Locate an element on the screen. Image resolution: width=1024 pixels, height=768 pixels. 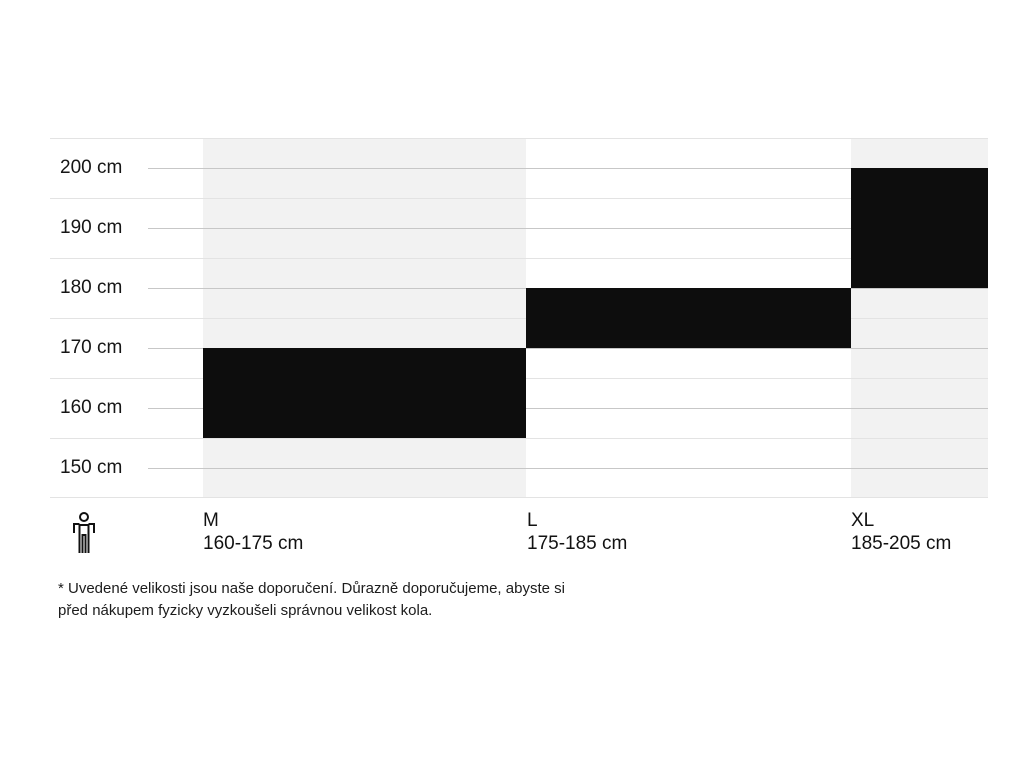
range-bar-size-xl is located at coordinates (919, 228).